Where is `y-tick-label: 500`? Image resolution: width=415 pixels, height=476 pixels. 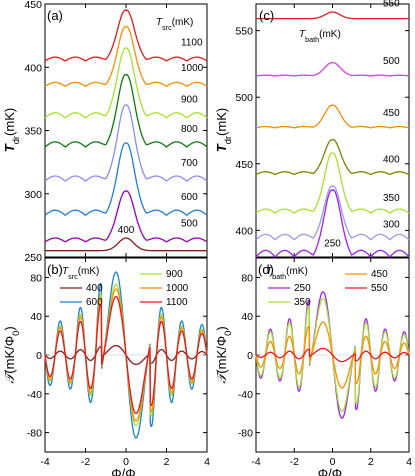
y-tick-label: 500 is located at coordinates (244, 98).